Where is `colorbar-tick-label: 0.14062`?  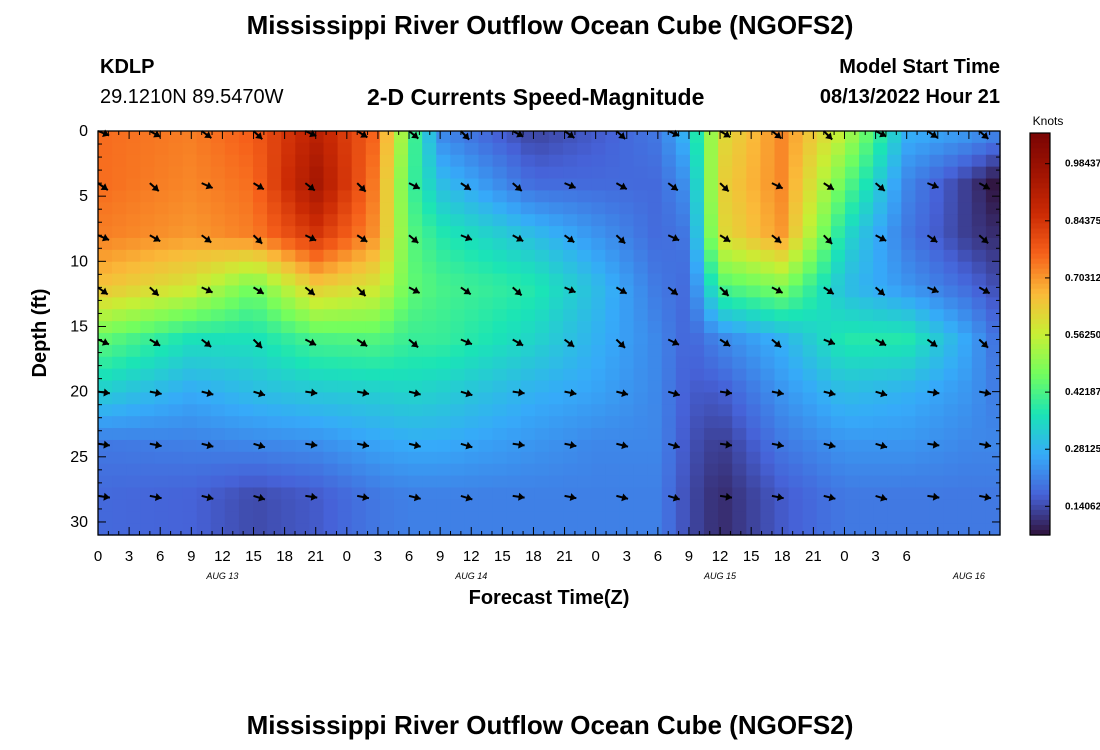 colorbar-tick-label: 0.14062 is located at coordinates (1082, 506).